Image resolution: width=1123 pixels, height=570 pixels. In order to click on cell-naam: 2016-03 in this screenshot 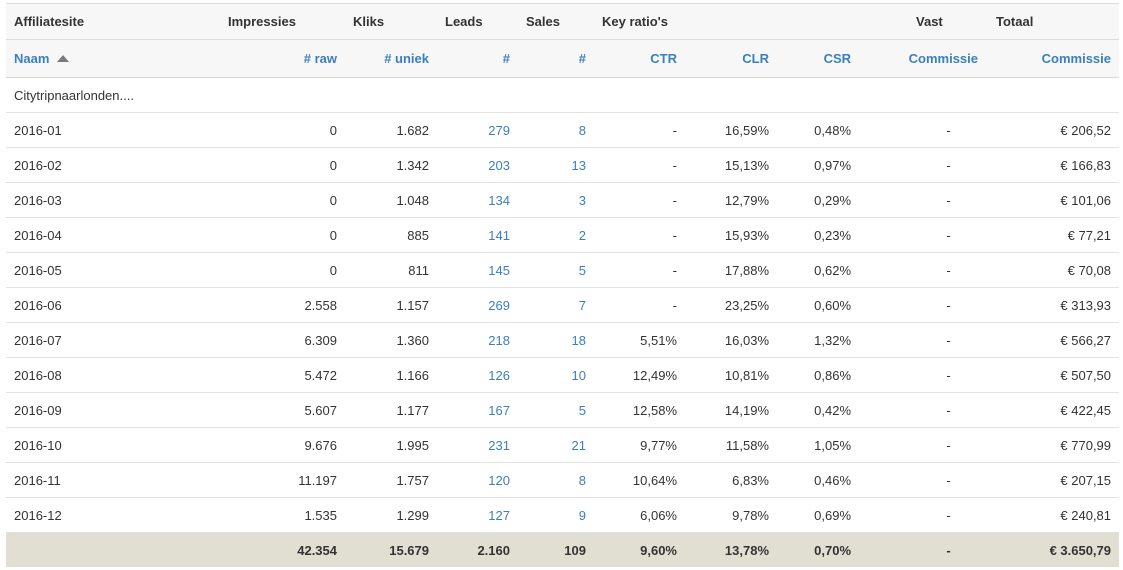, I will do `click(113, 200)`.